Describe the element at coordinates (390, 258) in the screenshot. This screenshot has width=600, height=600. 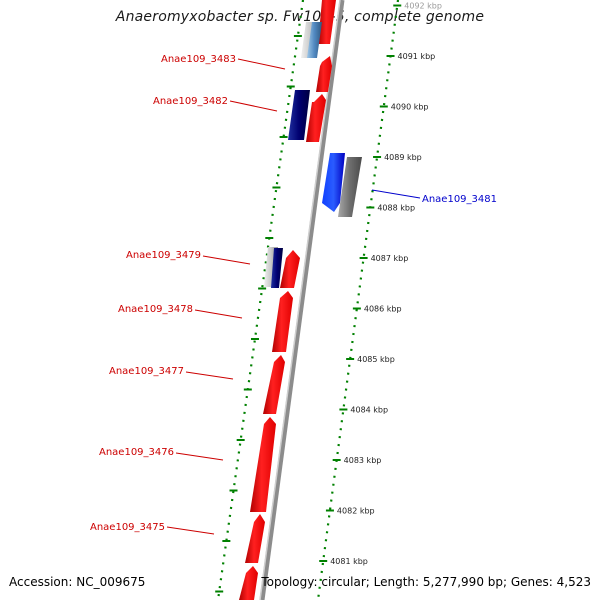
I see `ruler-label: 4087 kbp` at that location.